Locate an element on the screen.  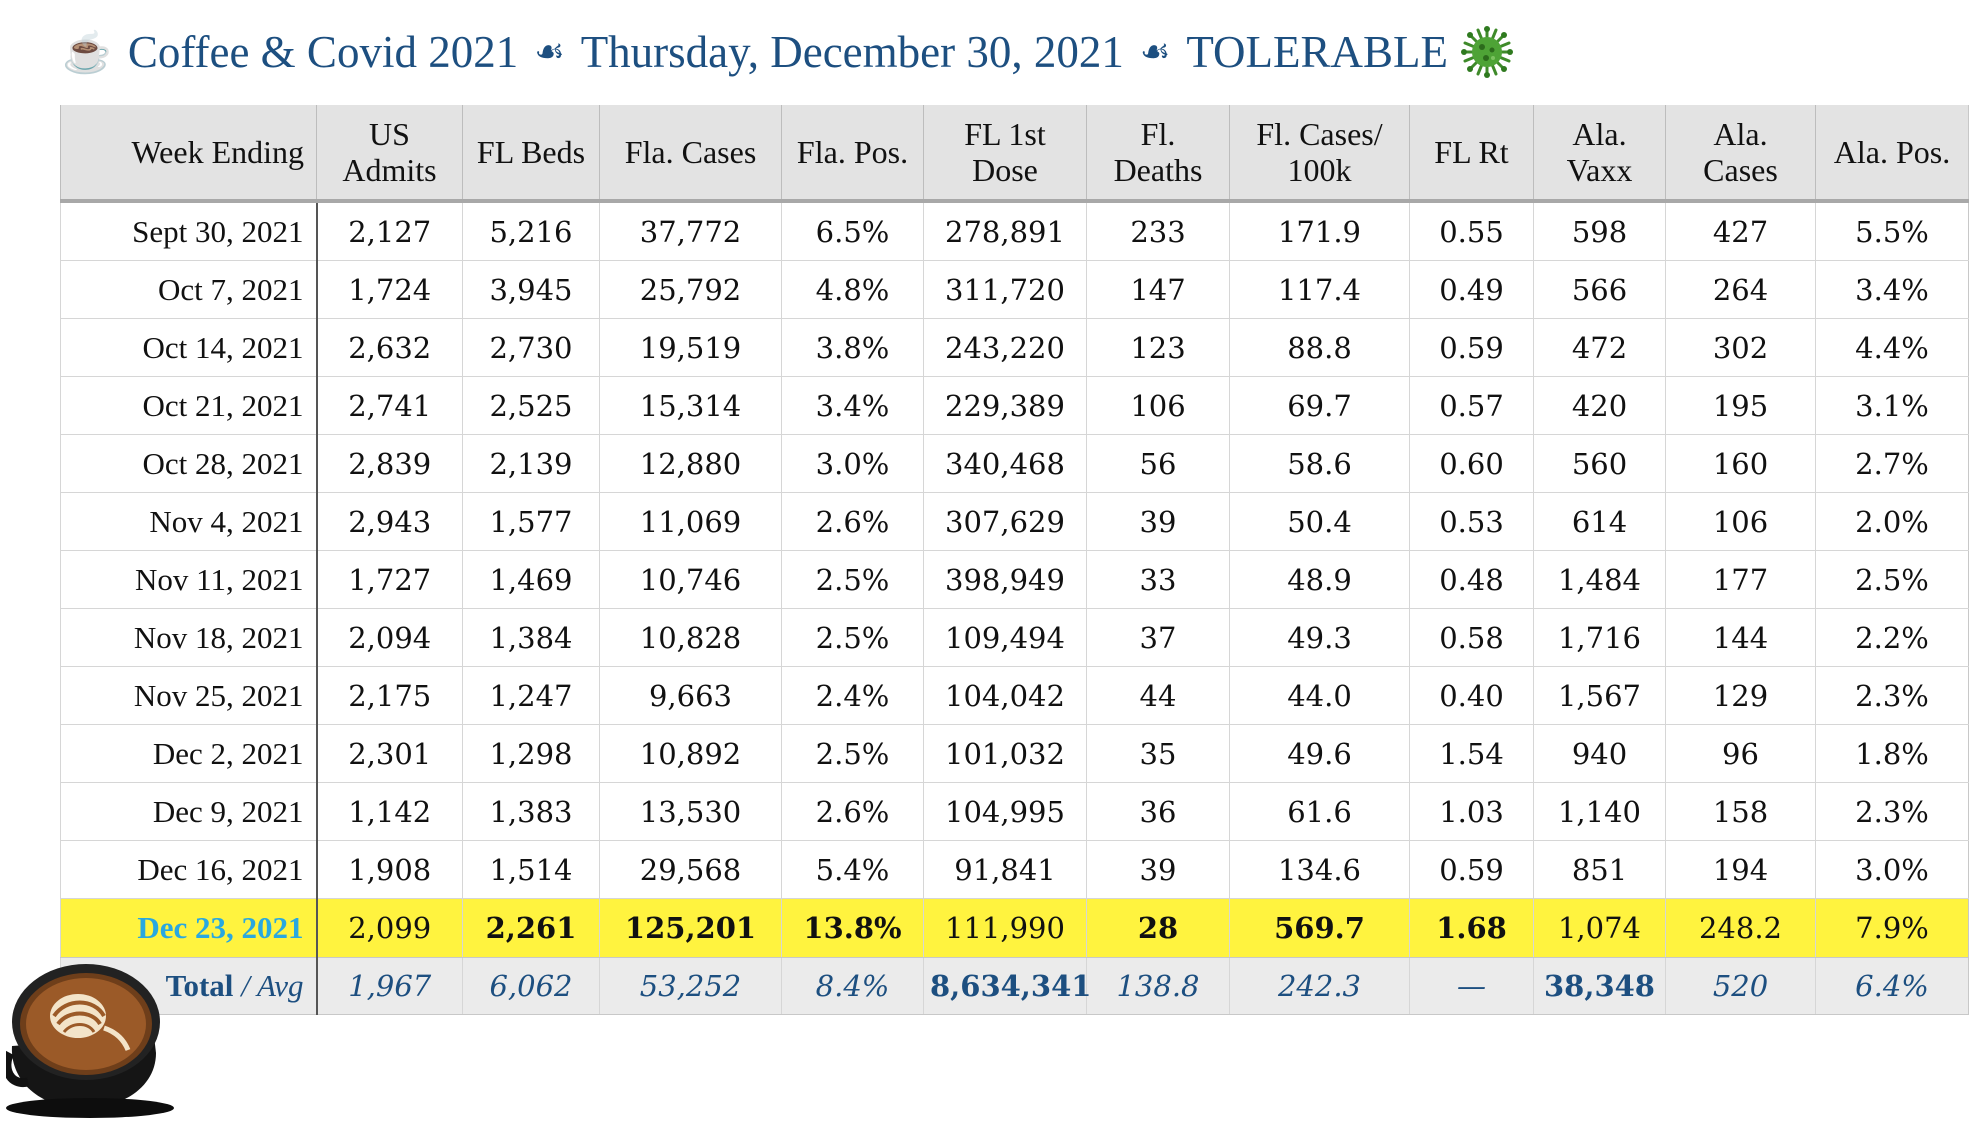
cell-us-admits: 2,839 is located at coordinates (389, 463).